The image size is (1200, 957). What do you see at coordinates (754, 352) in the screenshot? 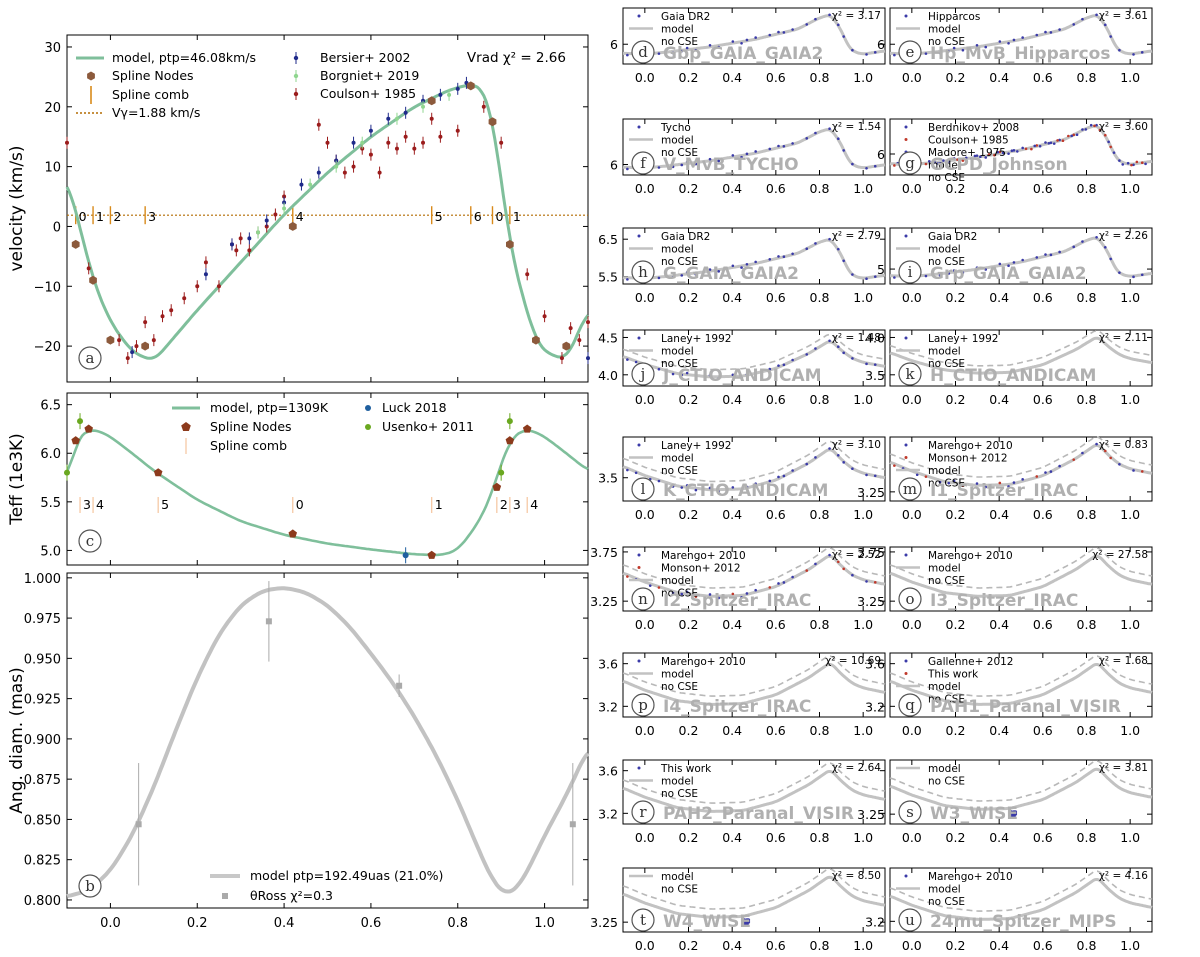
I see `panel-j-nocse-line` at bounding box center [754, 352].